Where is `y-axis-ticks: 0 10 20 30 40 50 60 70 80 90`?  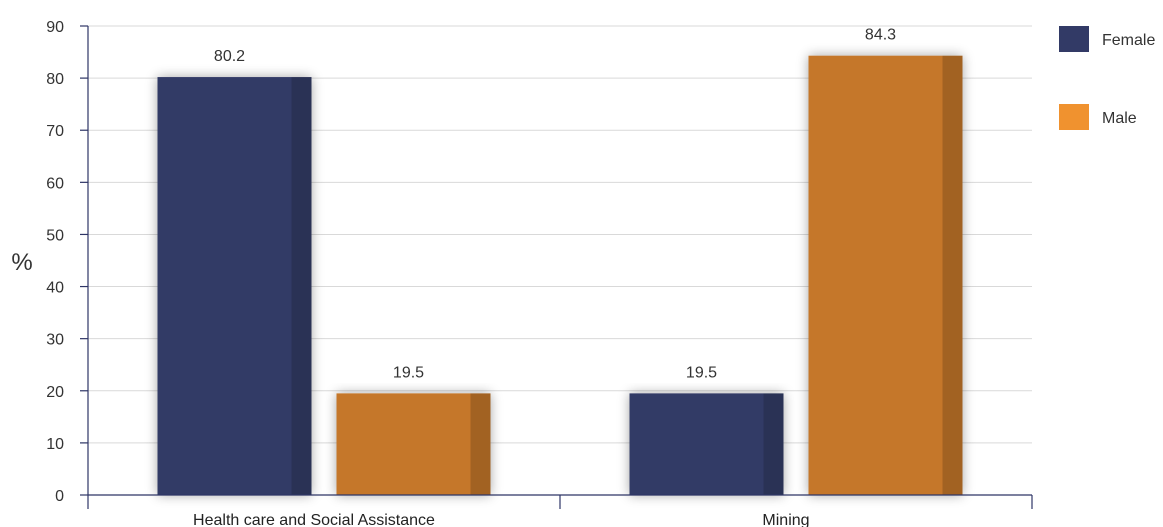
y-axis-ticks: 0 10 20 30 40 50 60 70 80 90 is located at coordinates (67, 262).